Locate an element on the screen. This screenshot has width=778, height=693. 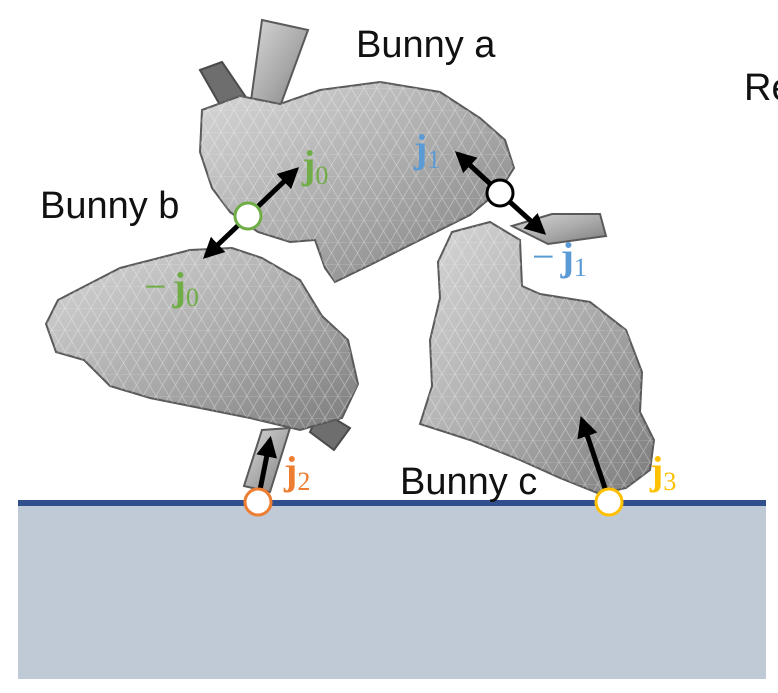
vector-label-neg-j1: − j1 is located at coordinates (559, 258).